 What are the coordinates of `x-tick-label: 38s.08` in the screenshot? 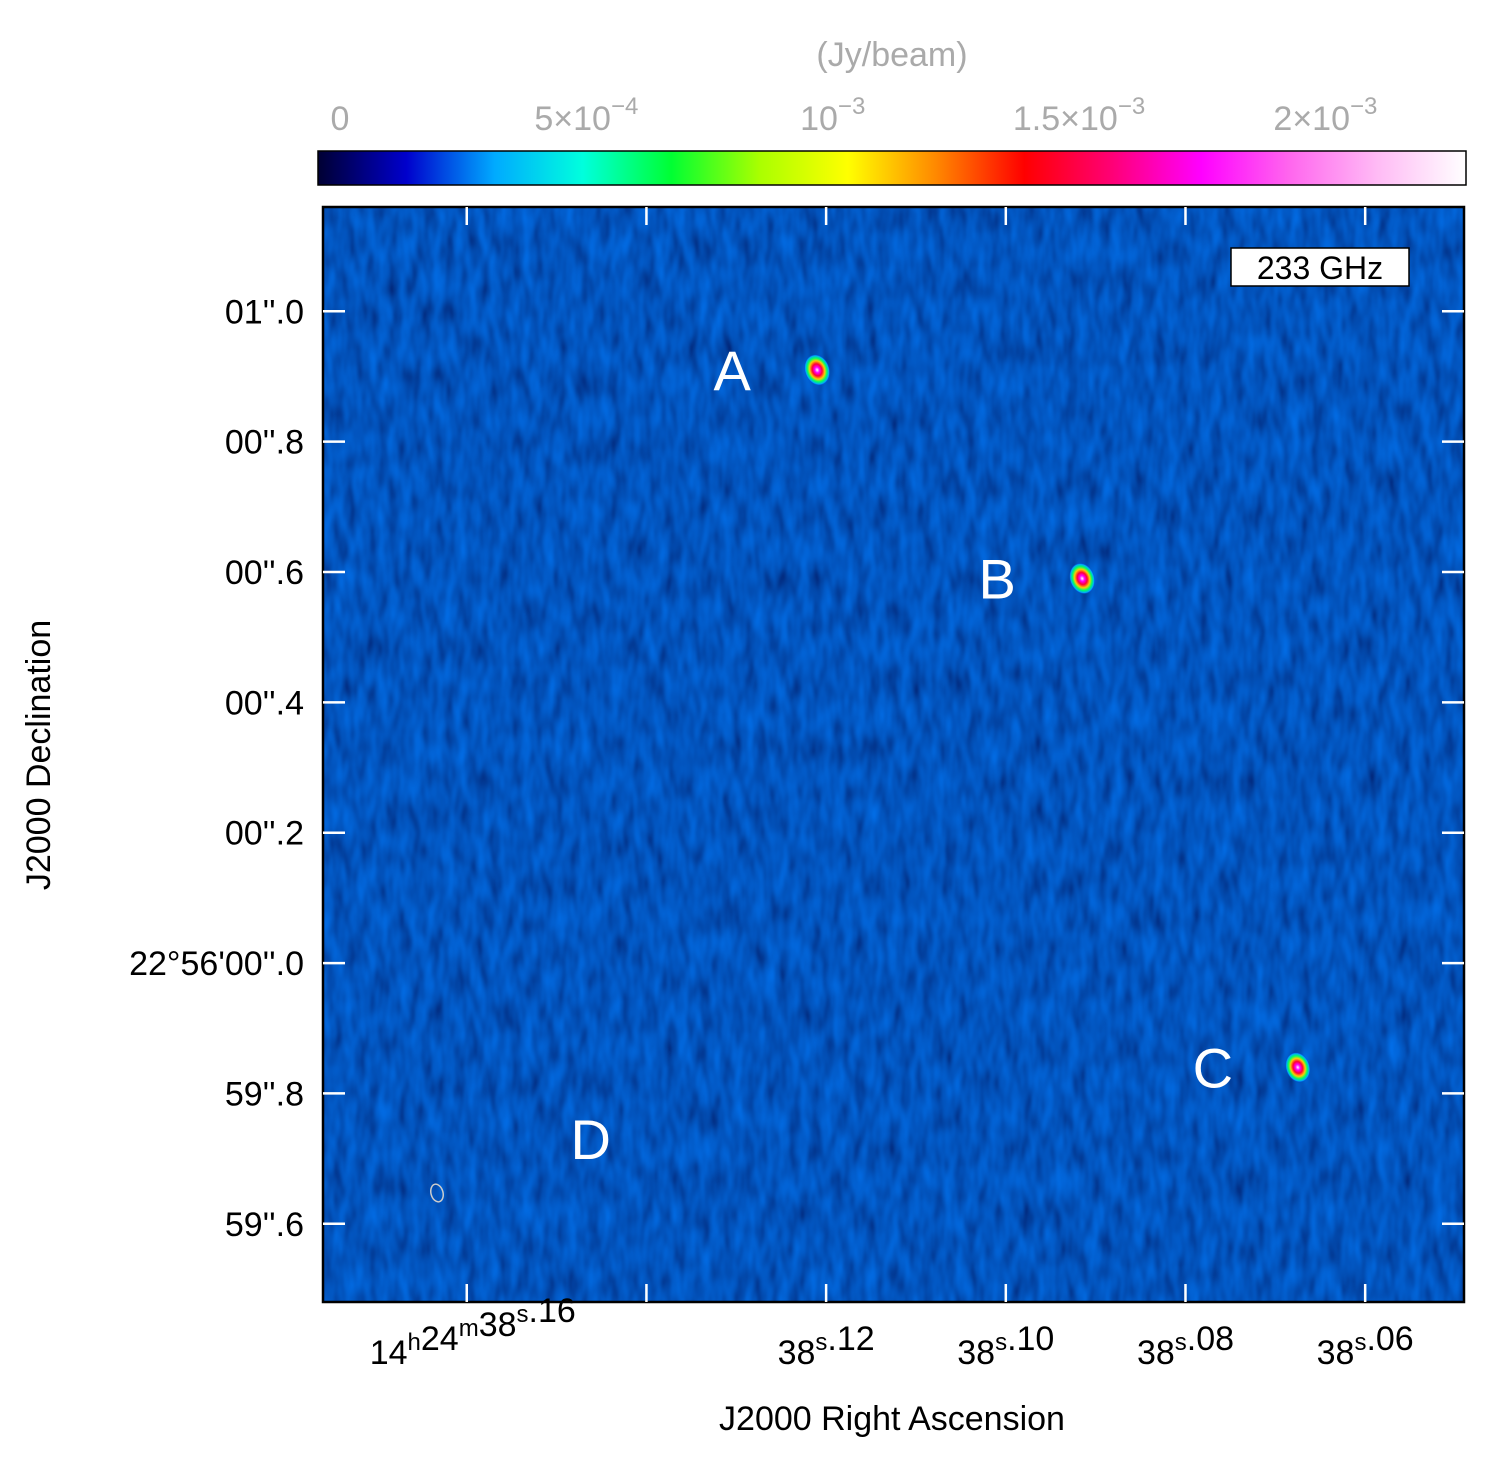 It's located at (1185, 1346).